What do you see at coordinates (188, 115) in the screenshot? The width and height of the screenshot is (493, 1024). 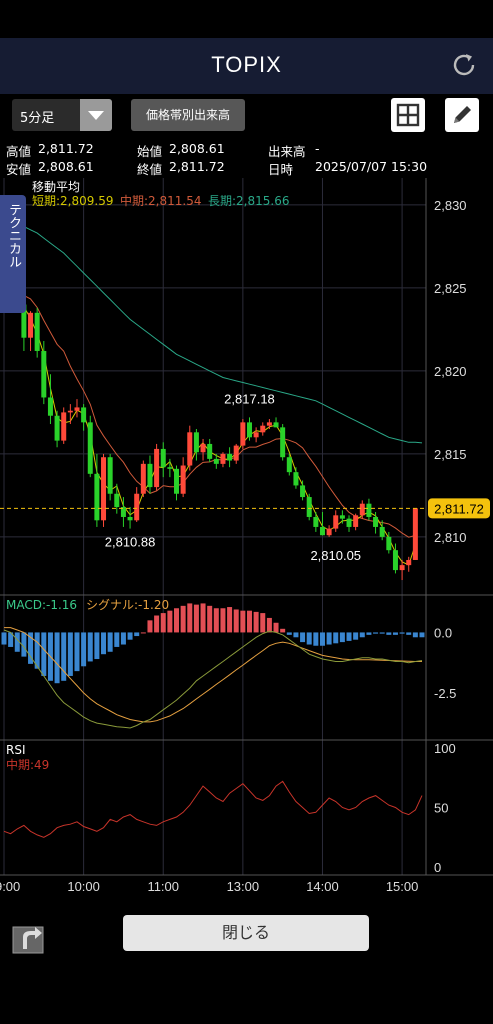 I see `volume-profile-button: 価格帯別出来高` at bounding box center [188, 115].